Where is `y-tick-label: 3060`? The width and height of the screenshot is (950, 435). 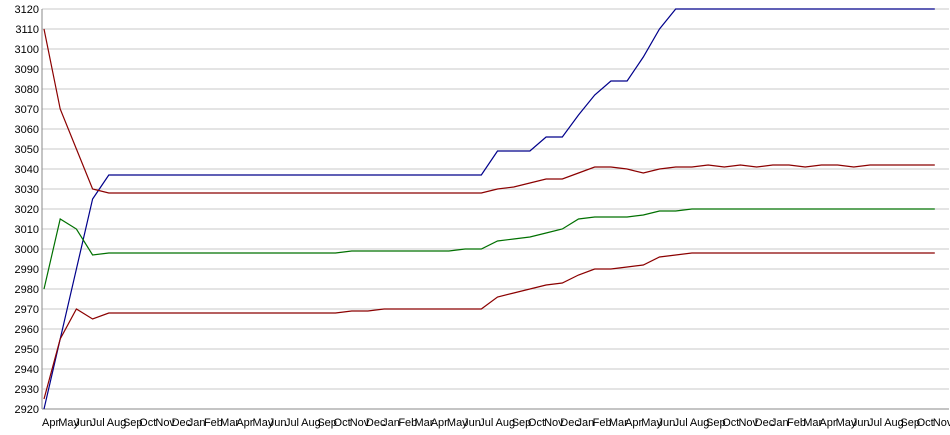 y-tick-label: 3060 is located at coordinates (27, 130).